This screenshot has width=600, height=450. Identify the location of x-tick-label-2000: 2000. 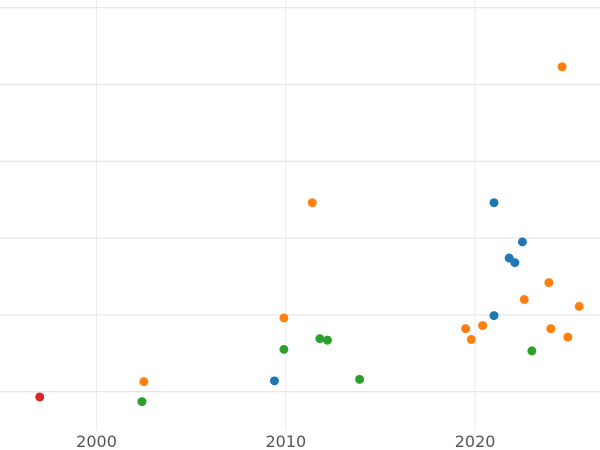
(96, 441).